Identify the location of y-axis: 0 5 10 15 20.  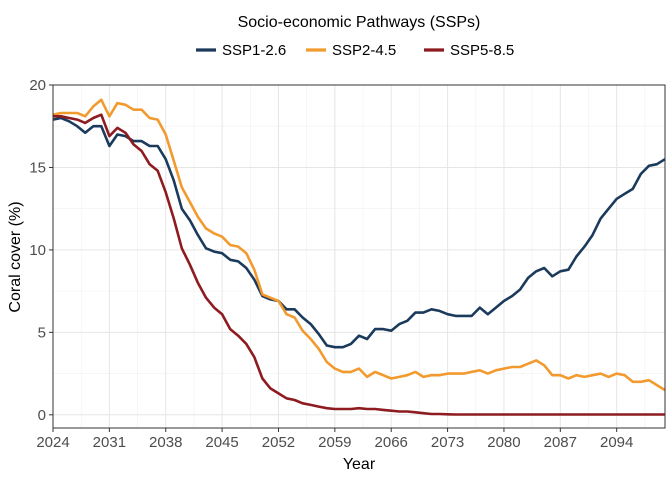
(41, 250).